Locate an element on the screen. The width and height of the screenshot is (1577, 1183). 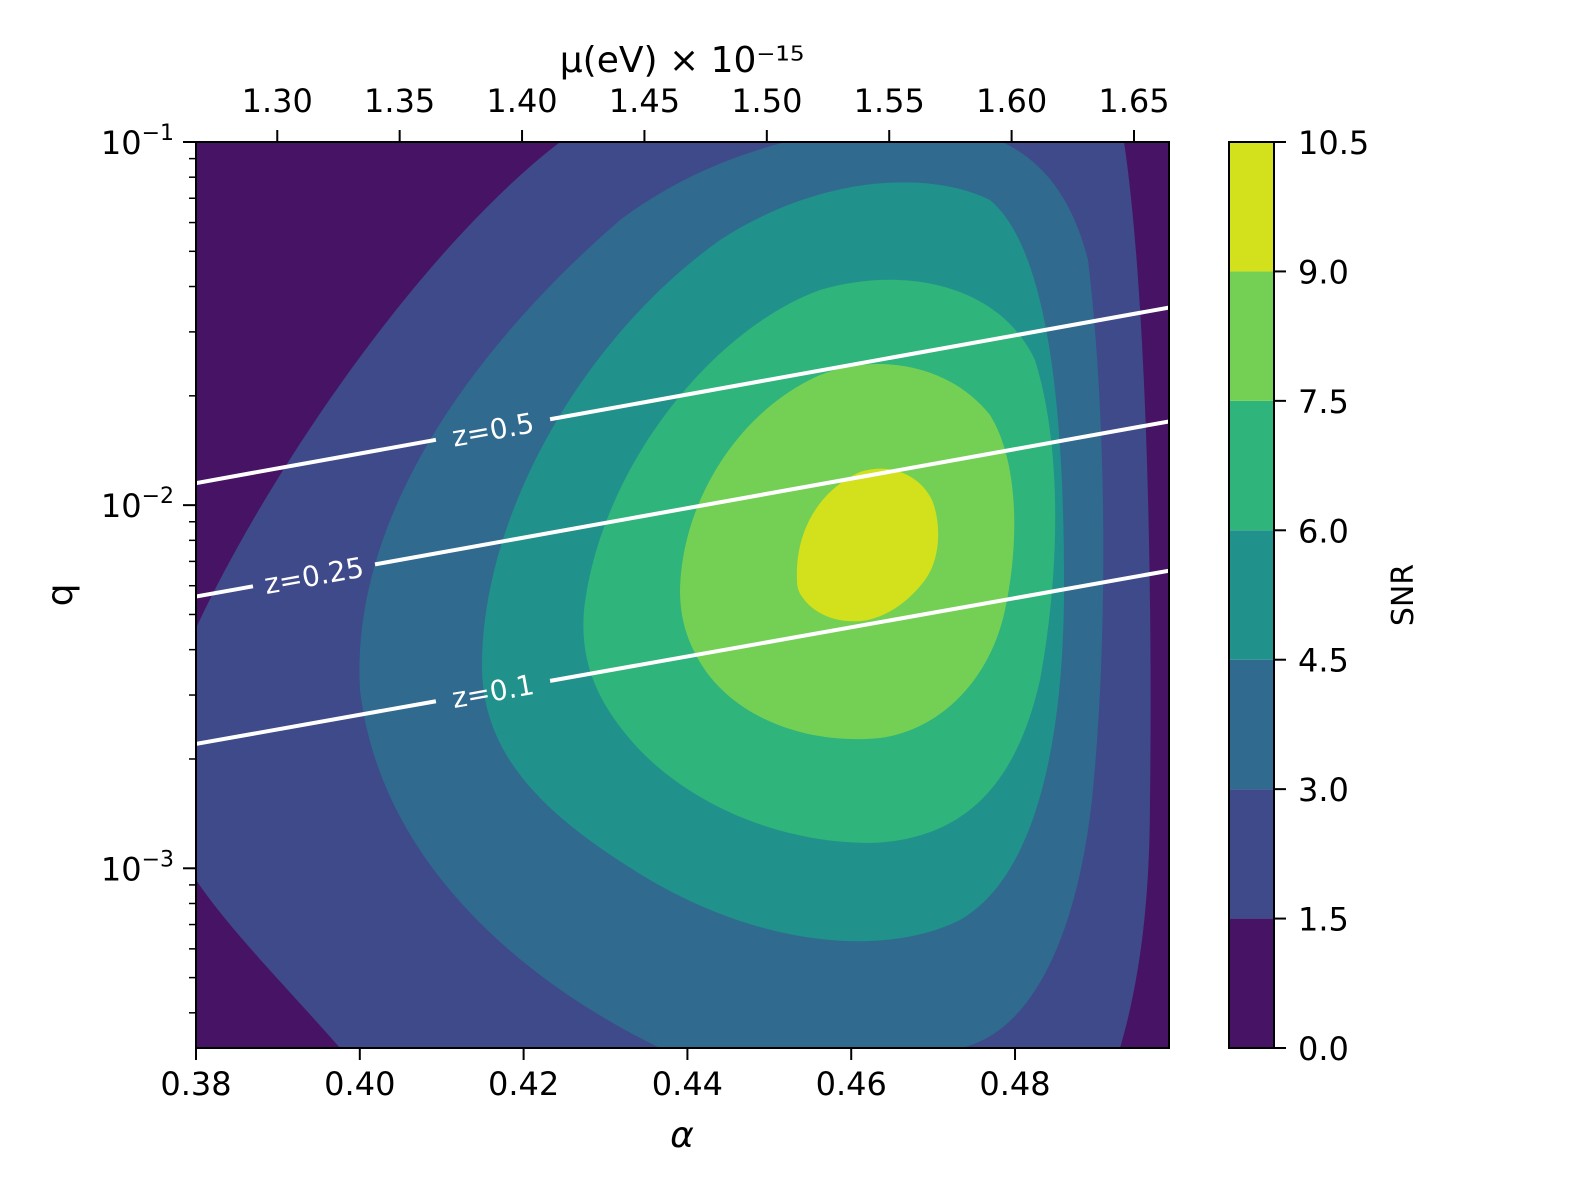
y-tick-label: 10⁻³ is located at coordinates (137, 867).